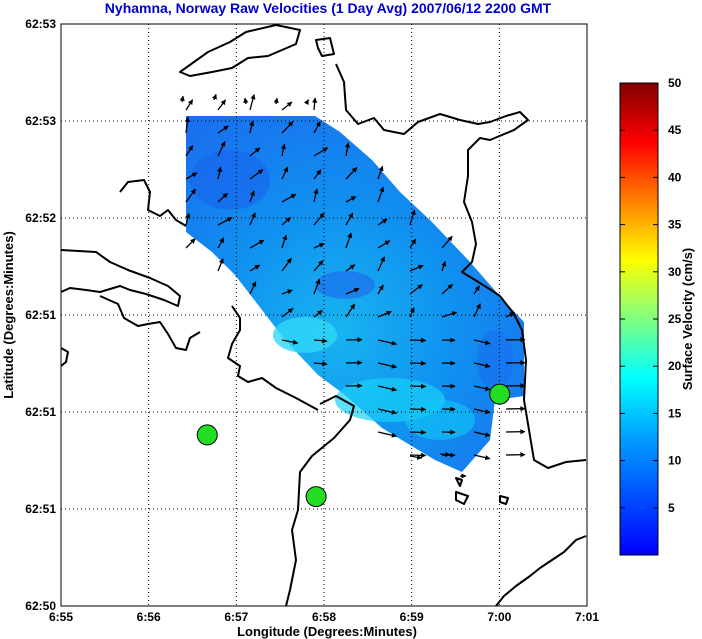  I want to click on colorbar-tick-labels: 5 10 15 20 25 30 35 40 45 50, so click(651, 295).